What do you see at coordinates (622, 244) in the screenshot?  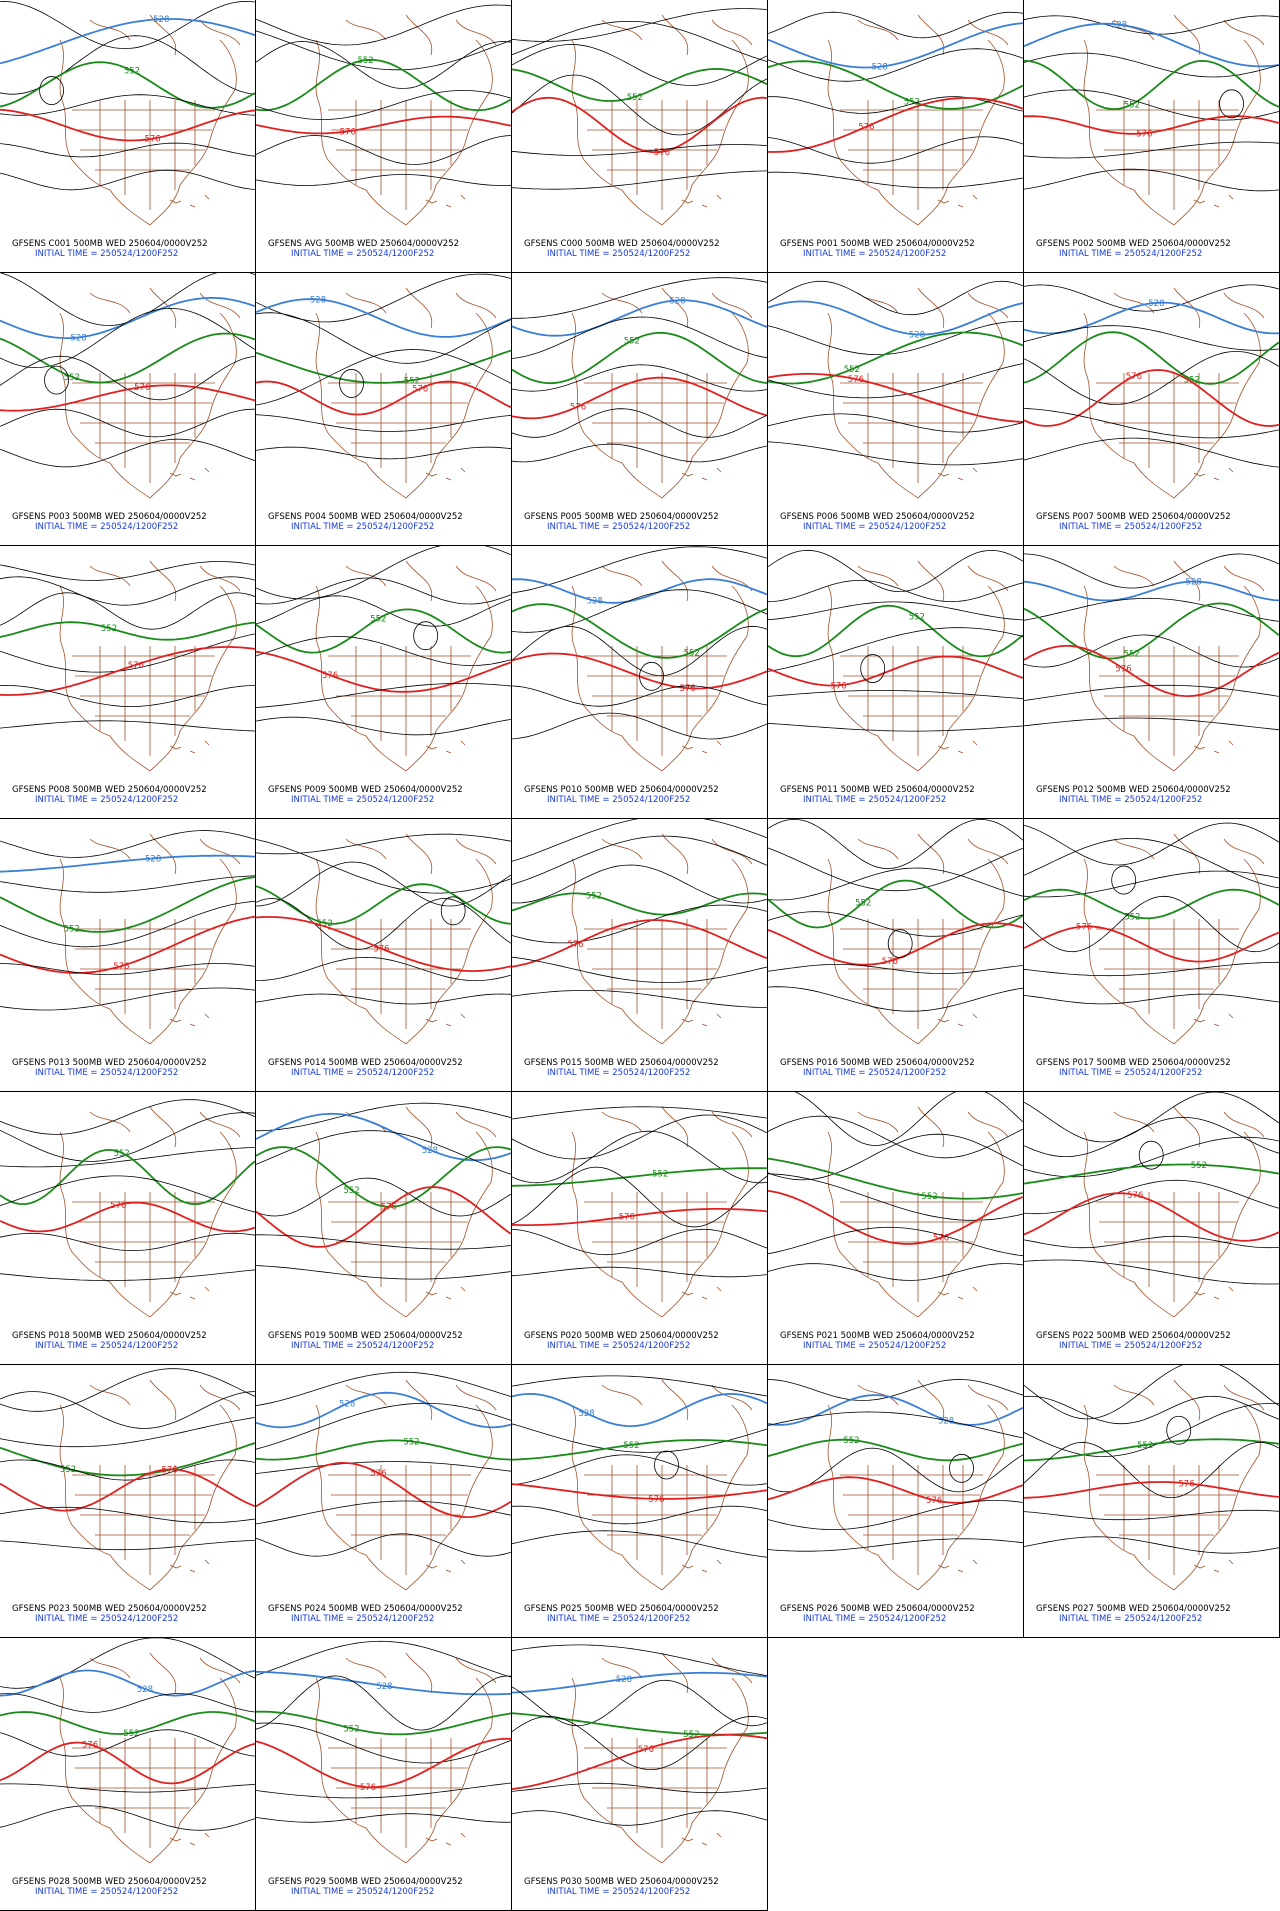 I see `caption-line1: GFSENS C000 500MB WED 250604/0000V252` at bounding box center [622, 244].